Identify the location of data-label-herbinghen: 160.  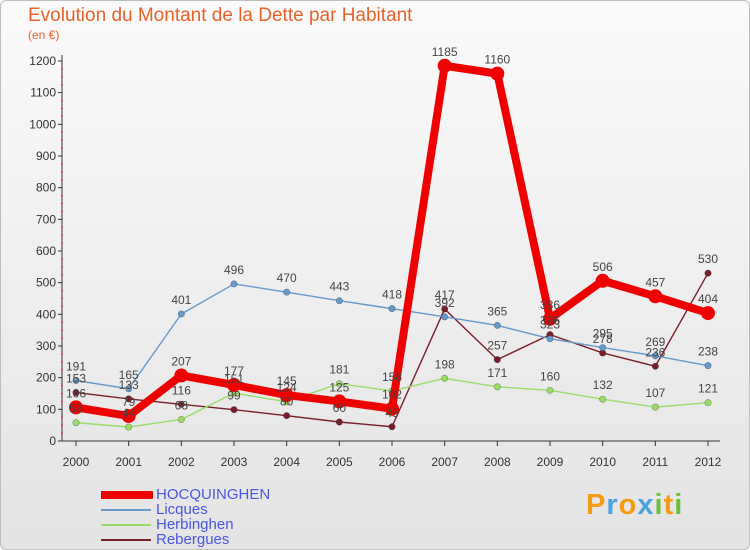
(550, 376).